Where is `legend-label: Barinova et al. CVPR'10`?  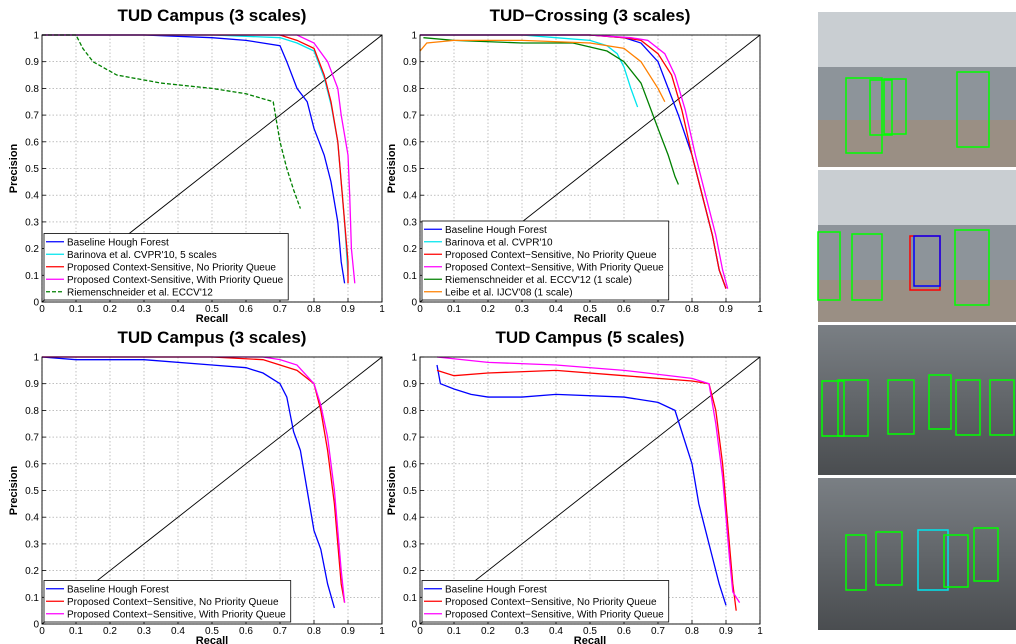
legend-label: Barinova et al. CVPR'10 is located at coordinates (499, 242).